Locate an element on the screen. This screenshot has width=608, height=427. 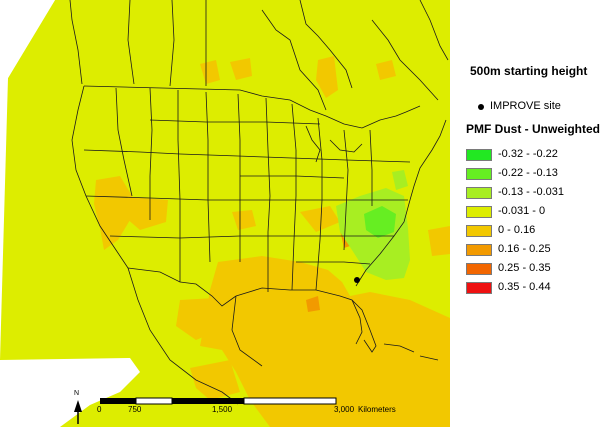
negative-regions is located at coordinates (373, 225).